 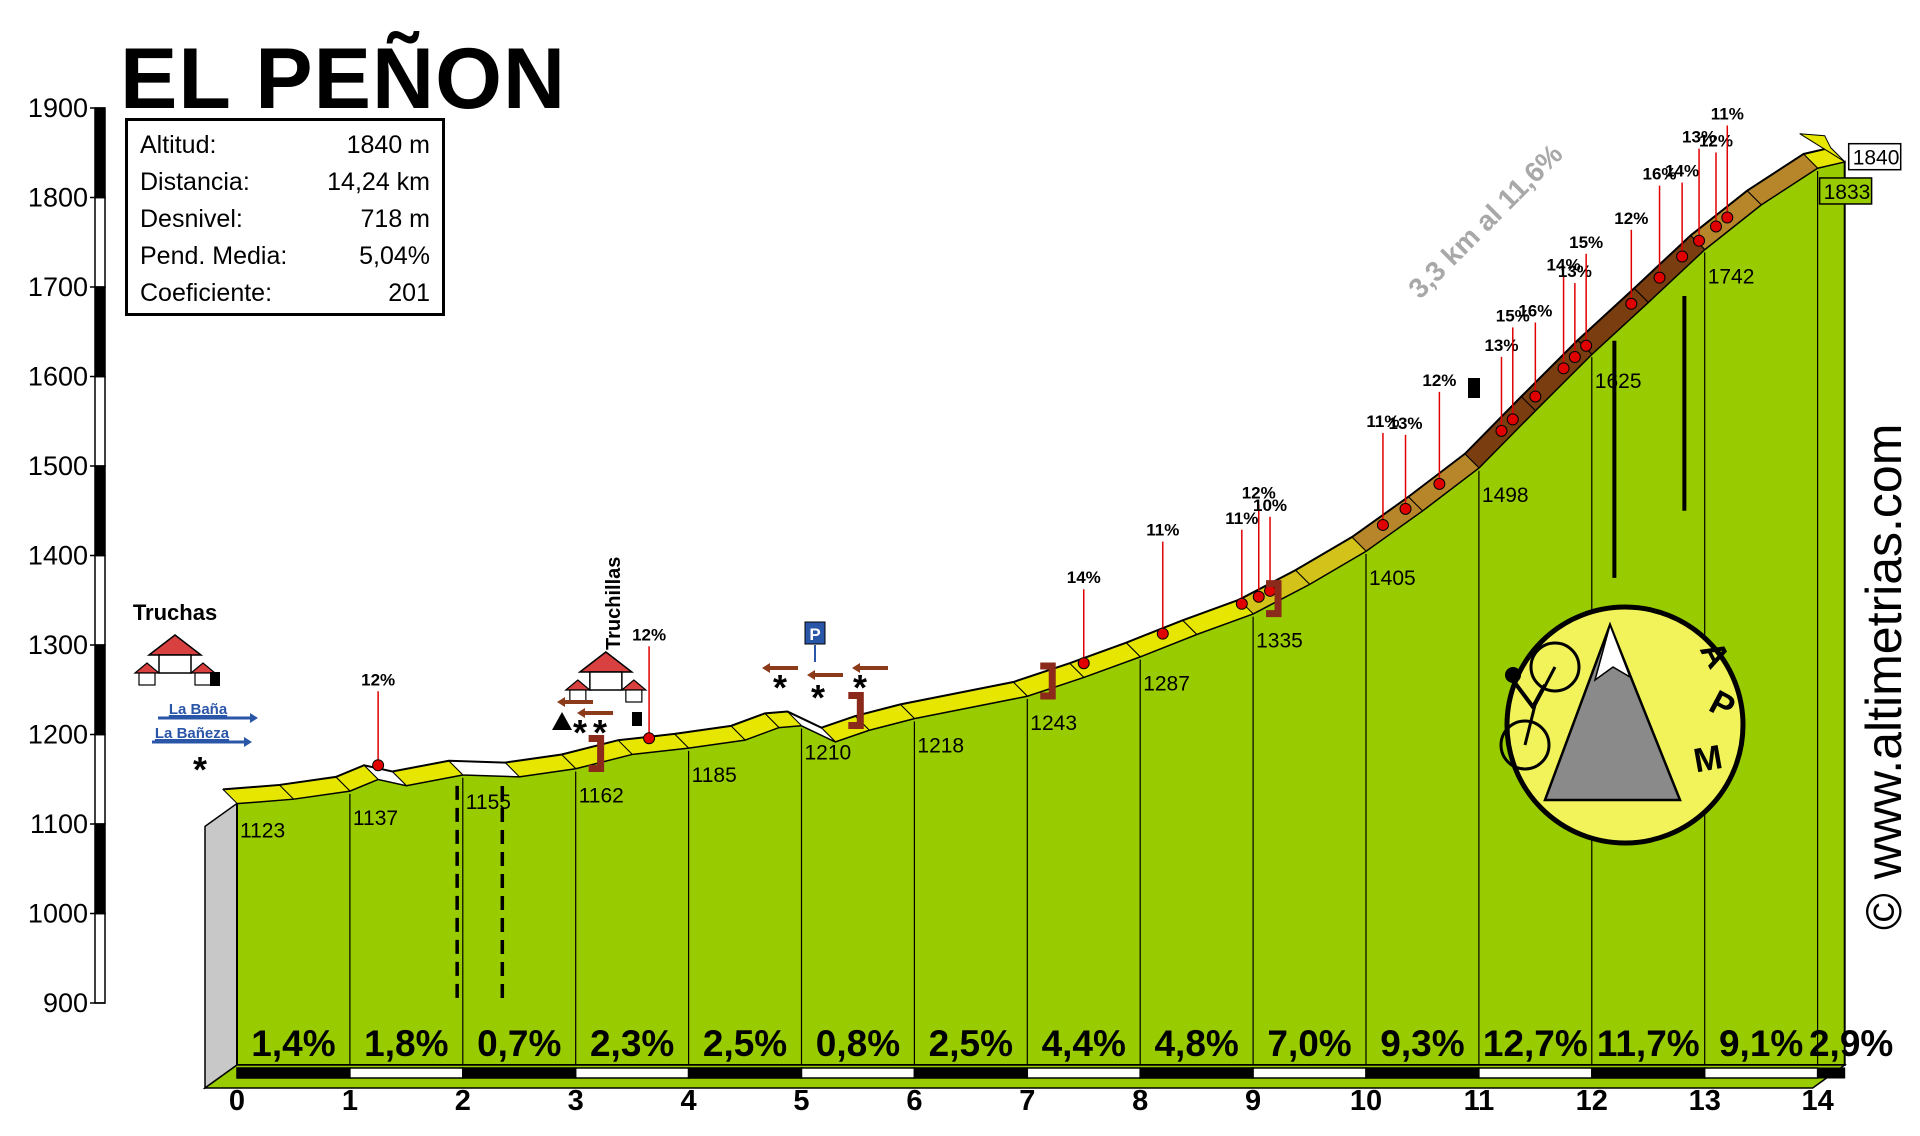 I want to click on x-tick-label: 8, so click(x=1140, y=1101).